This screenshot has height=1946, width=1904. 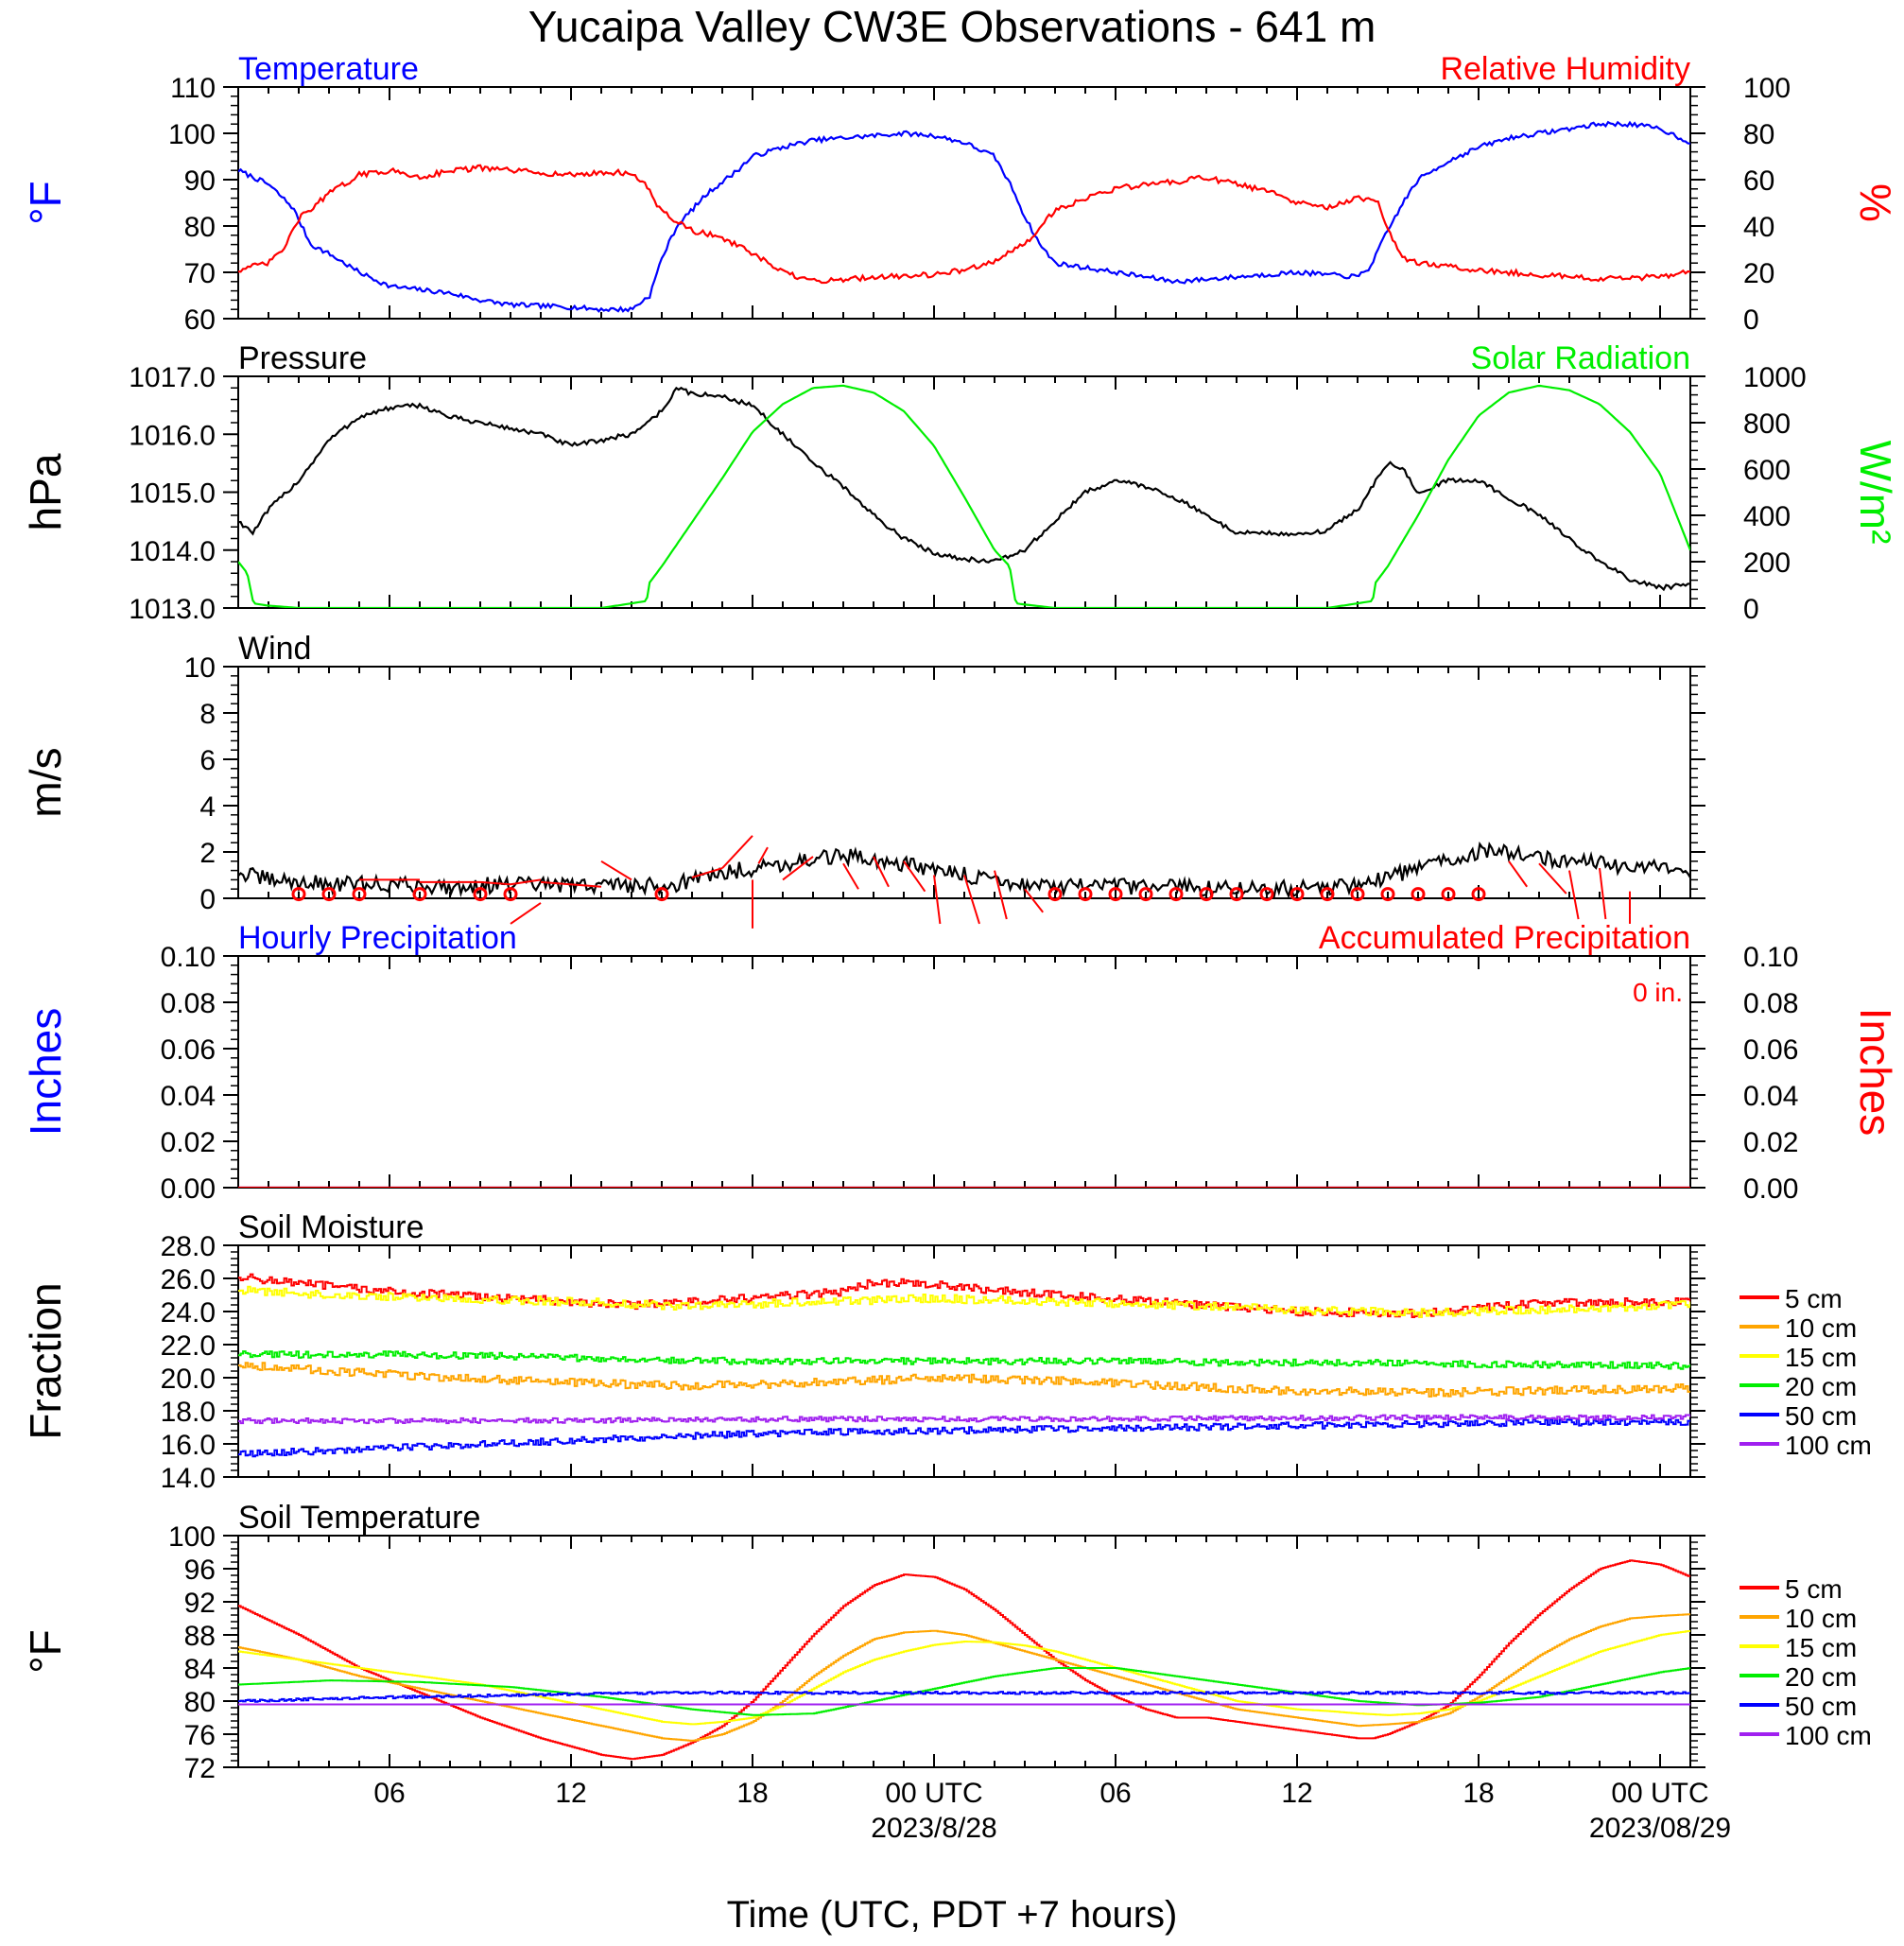 I want to click on y-left-tick-label: 0.08, so click(x=188, y=1004).